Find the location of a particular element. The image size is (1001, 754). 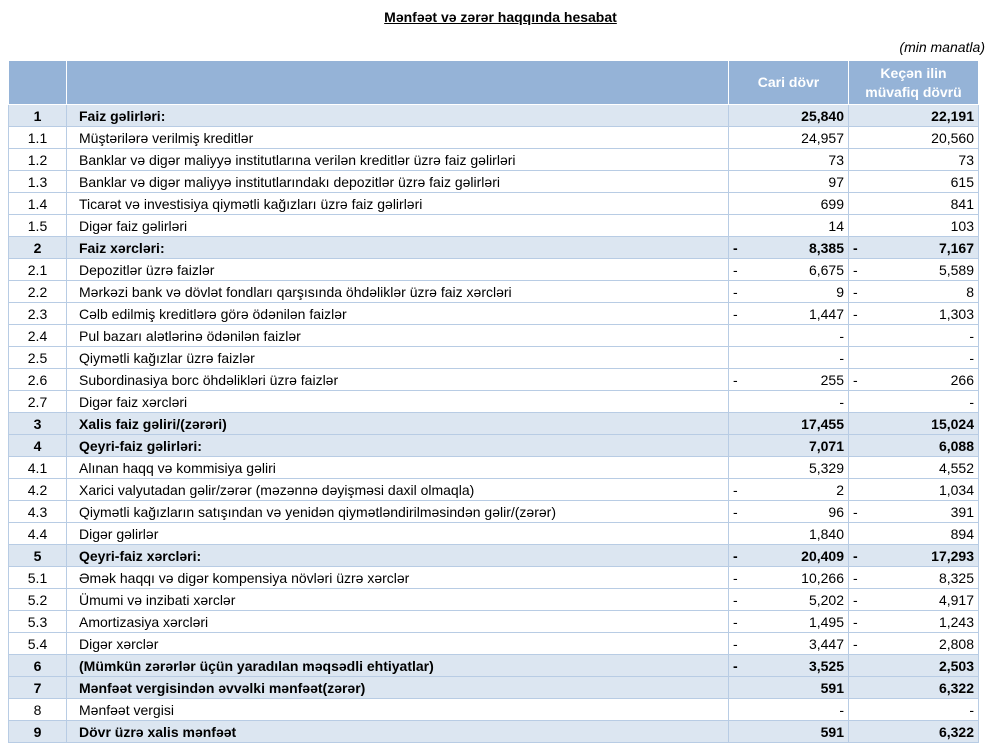

amount-cell: 20,560 is located at coordinates (913, 137).